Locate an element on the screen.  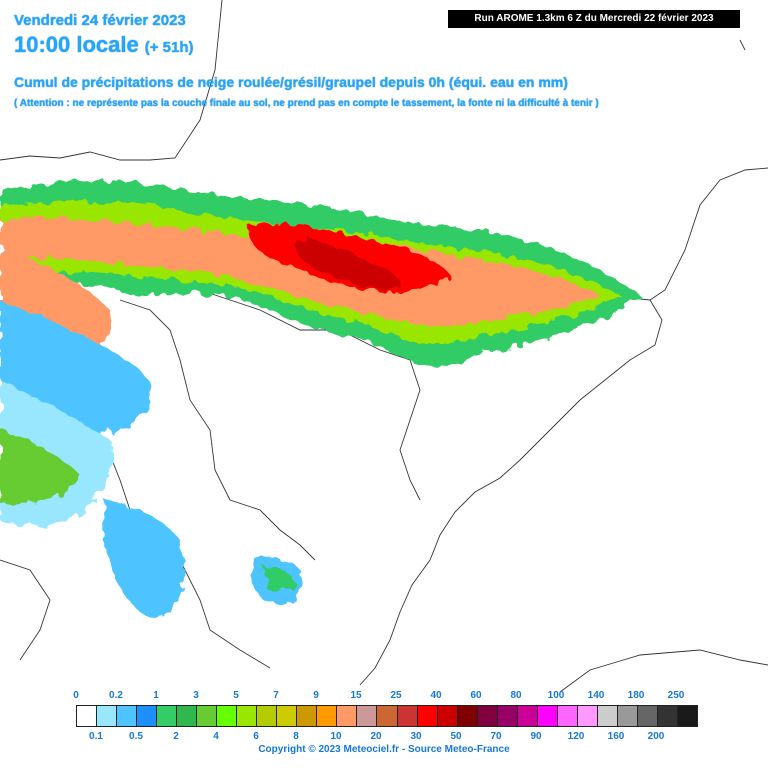
legend-top-label: 15 is located at coordinates (356, 695).